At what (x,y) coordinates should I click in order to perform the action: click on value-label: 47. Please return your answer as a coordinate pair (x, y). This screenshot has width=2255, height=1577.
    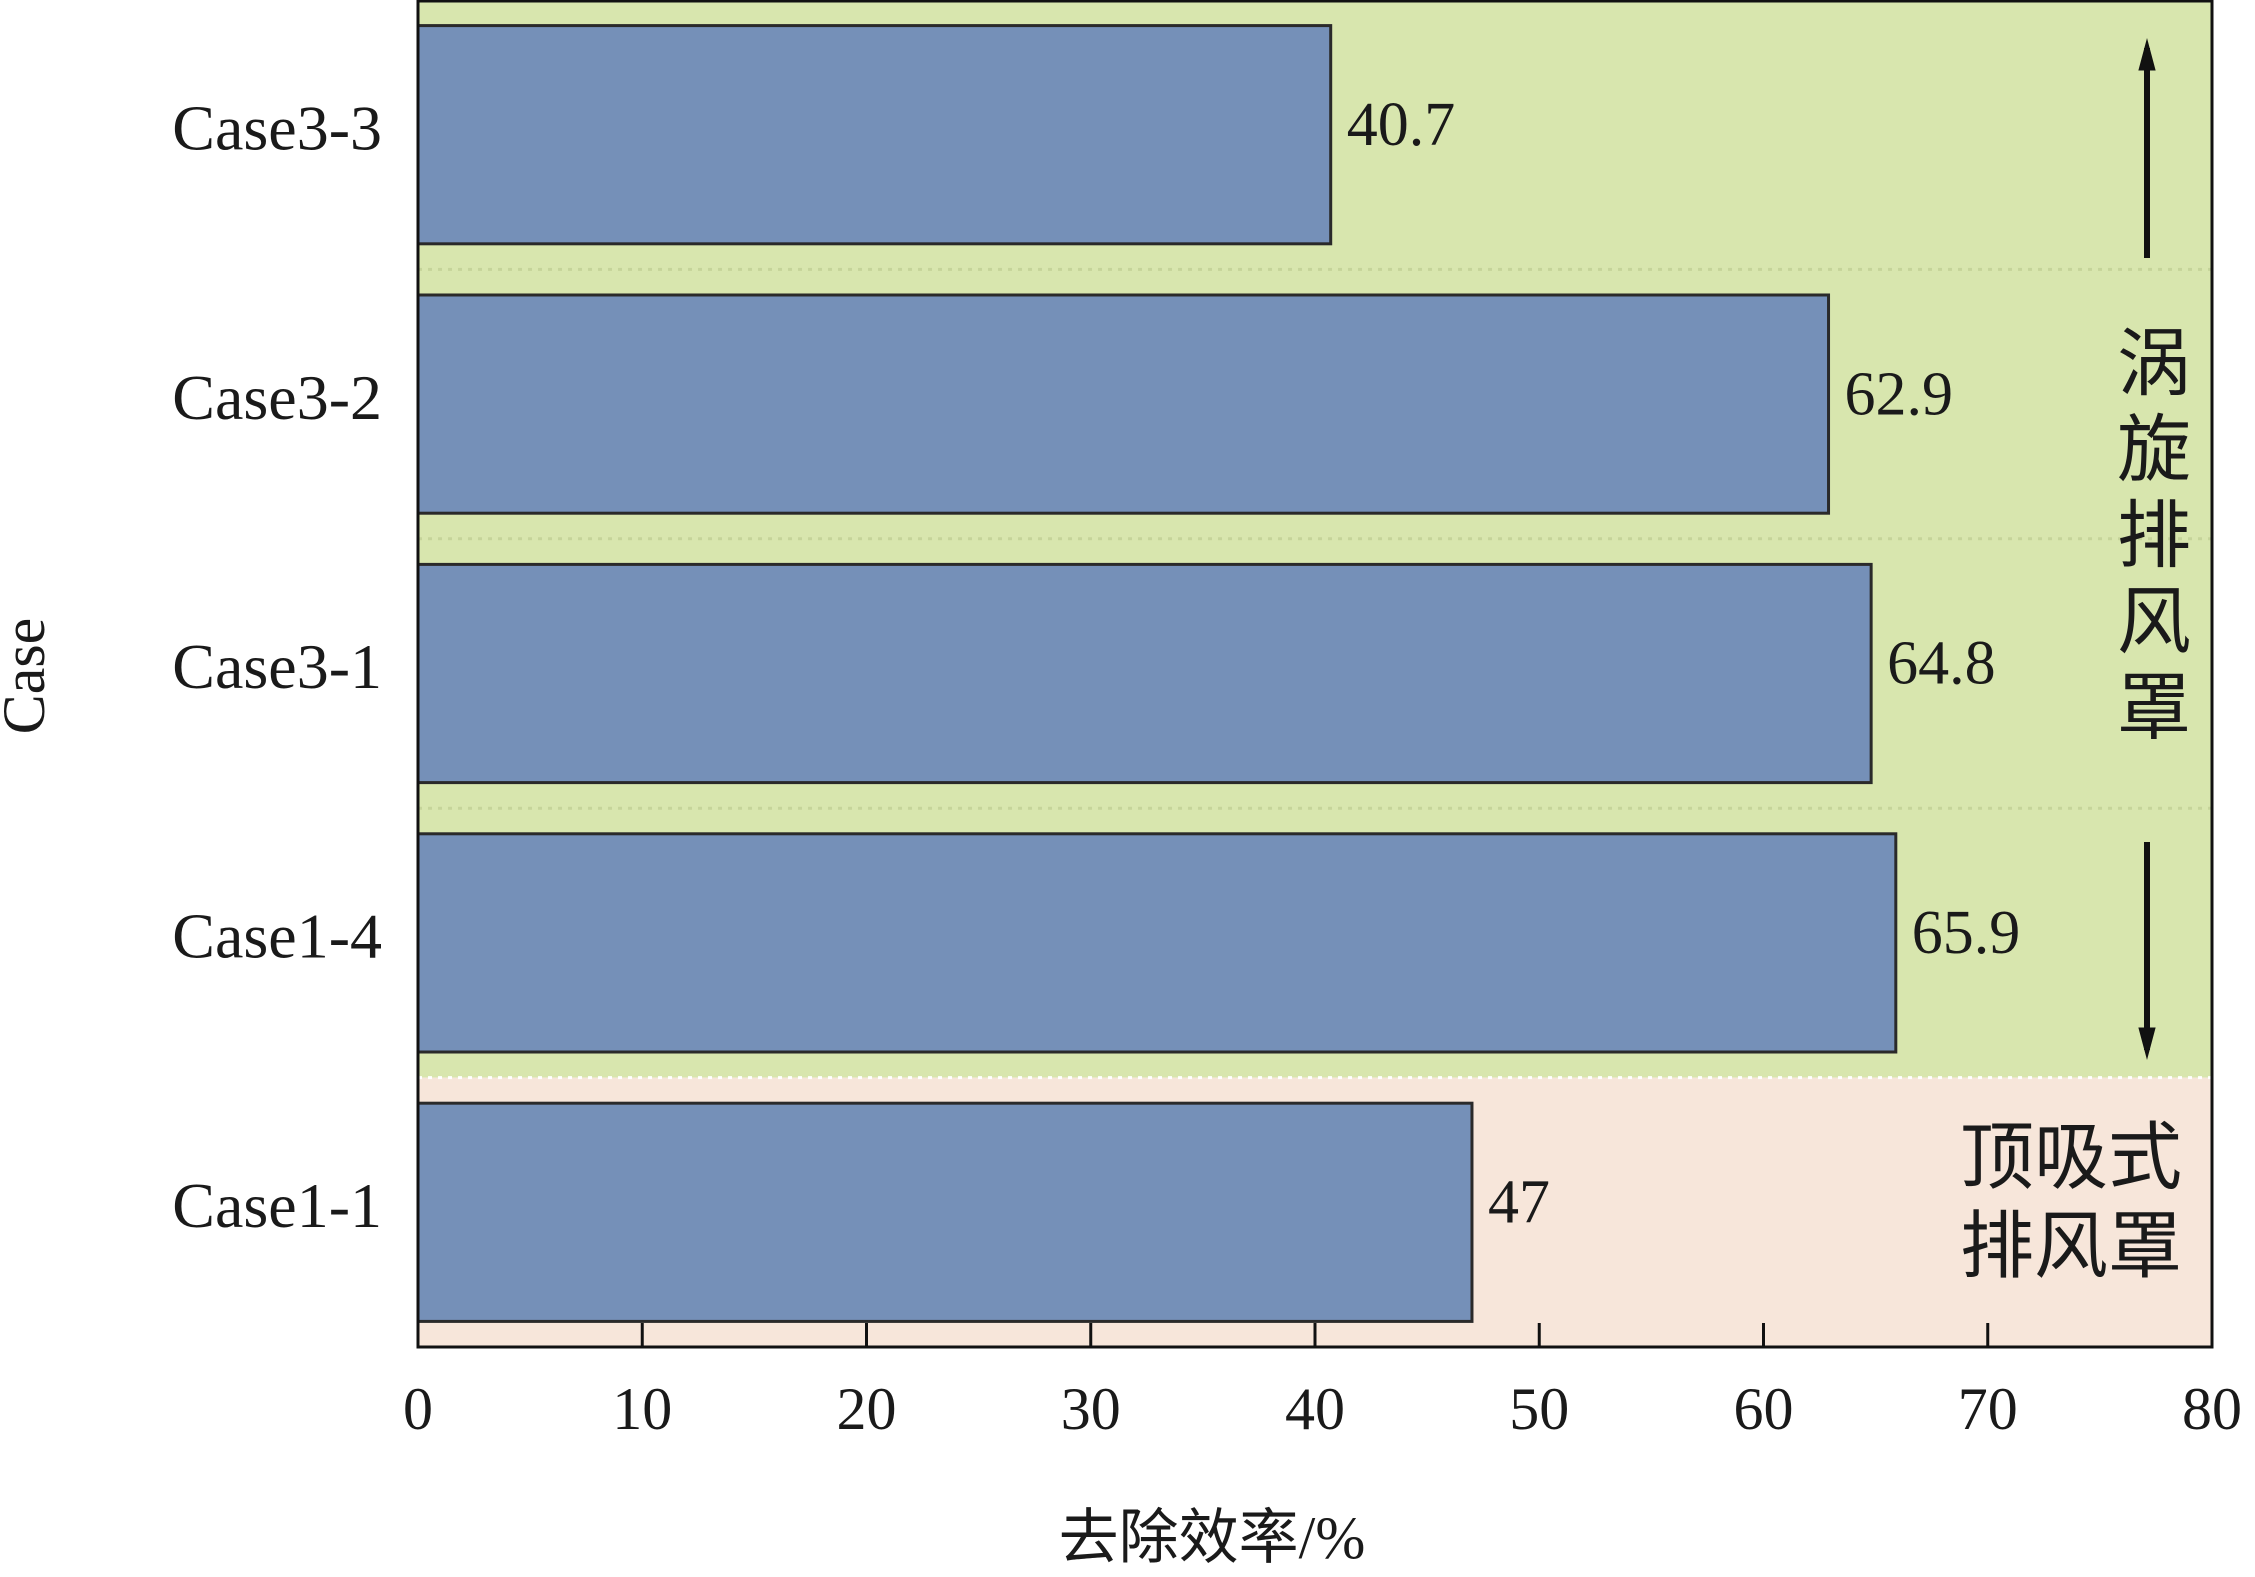
    Looking at the image, I should click on (1519, 1203).